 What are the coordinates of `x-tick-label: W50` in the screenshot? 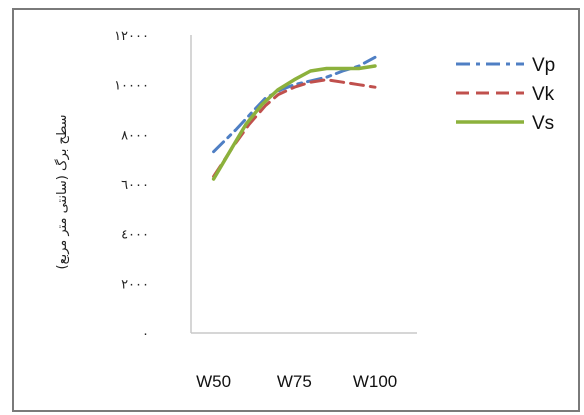 It's located at (213, 381).